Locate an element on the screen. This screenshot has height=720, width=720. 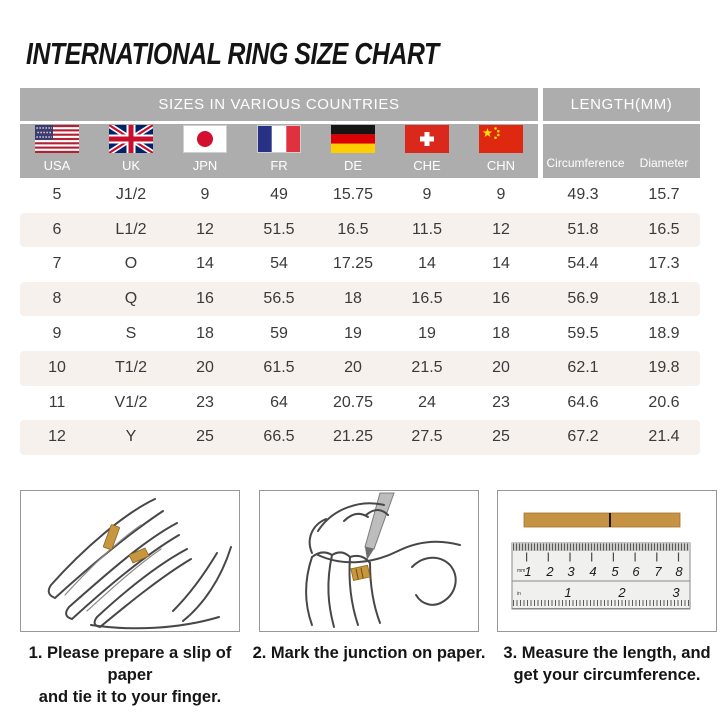
table-row: 10 T1/2 20 61.5 20 21.5 20 62.1 19.8 is located at coordinates (360, 368).